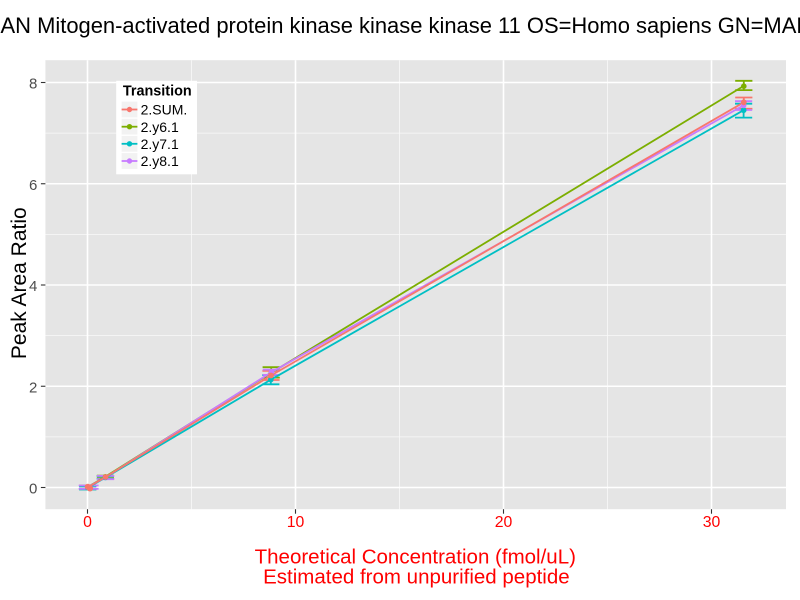  What do you see at coordinates (33, 84) in the screenshot?
I see `svg-text: 8` at bounding box center [33, 84].